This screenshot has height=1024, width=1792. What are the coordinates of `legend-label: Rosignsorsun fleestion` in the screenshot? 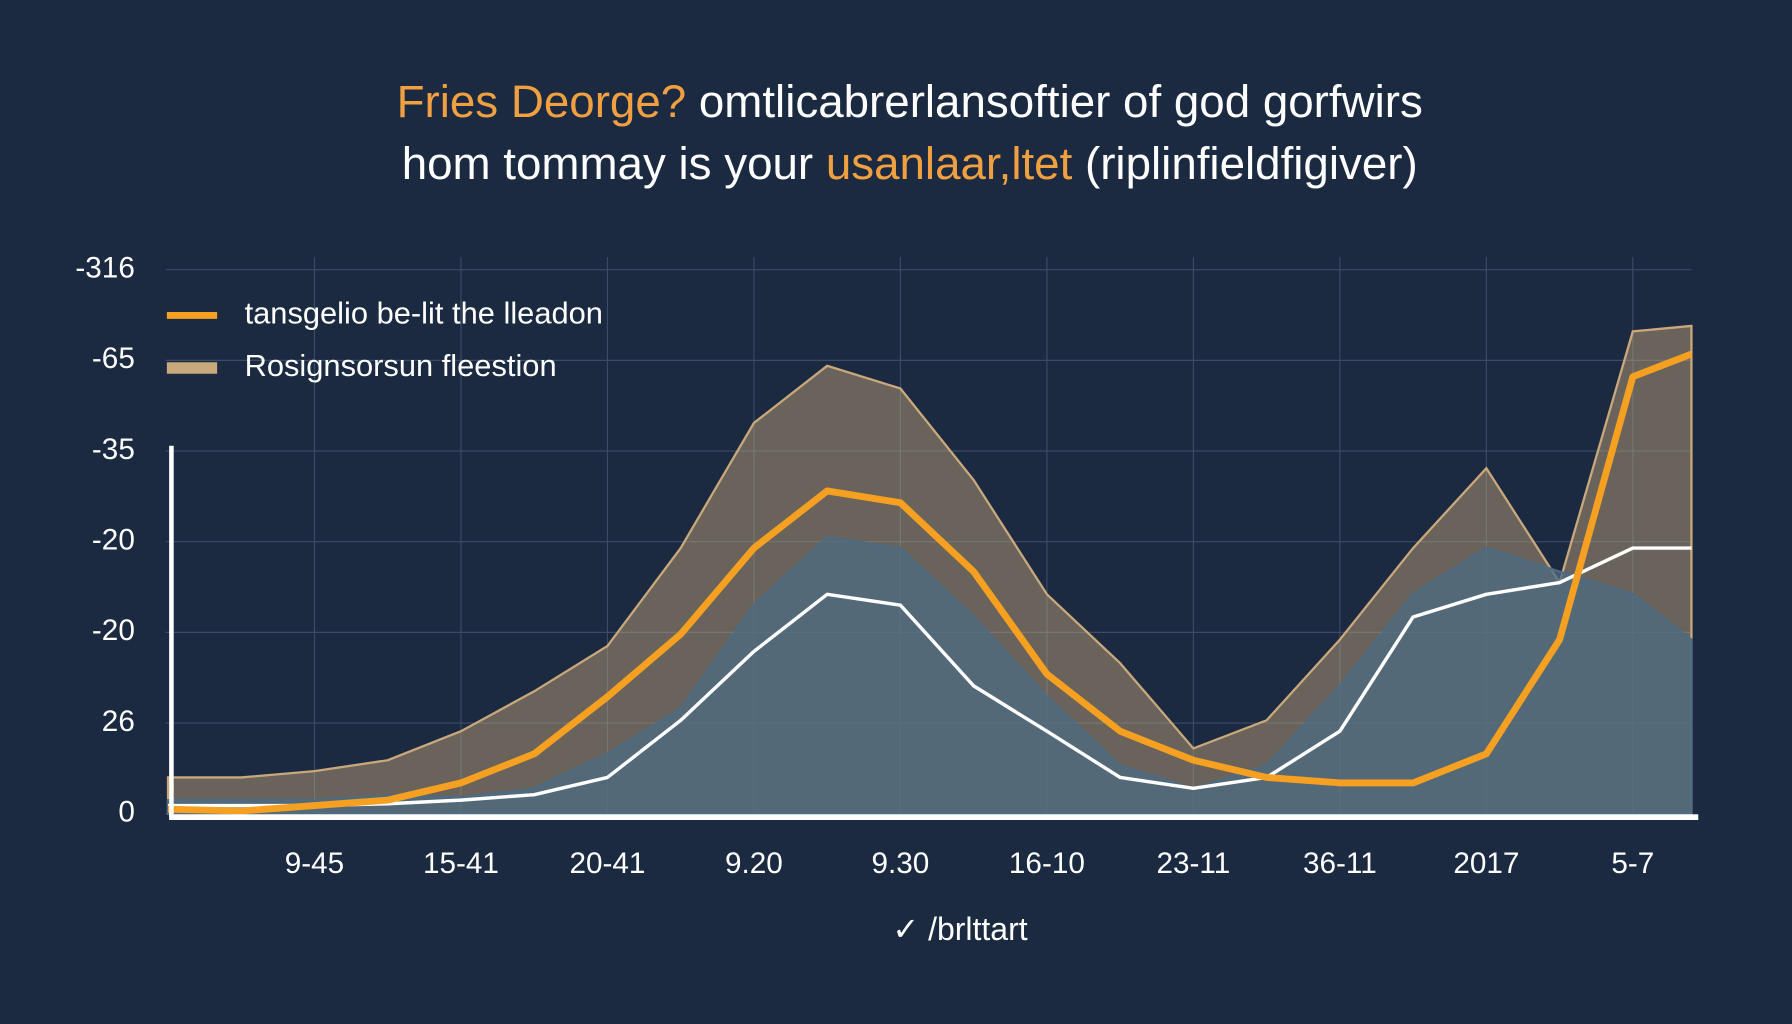 It's located at (401, 365).